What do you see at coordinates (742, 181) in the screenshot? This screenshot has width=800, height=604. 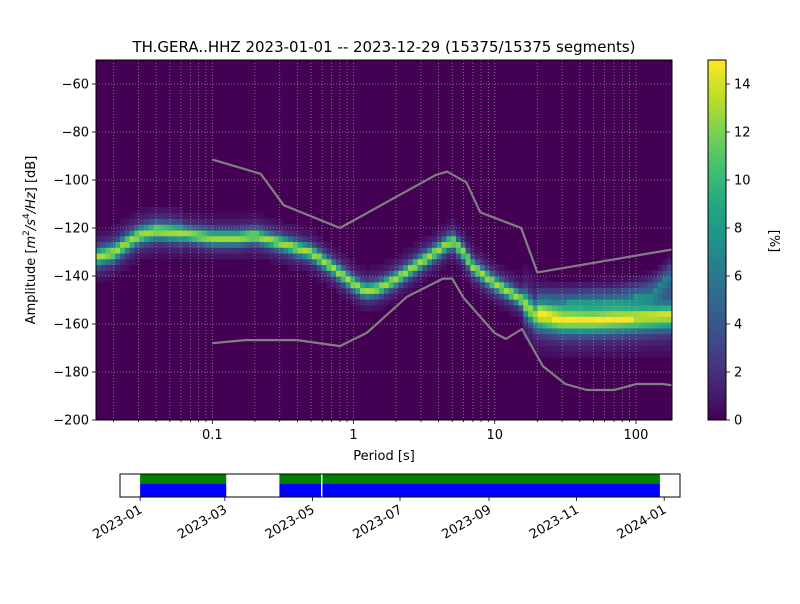 I see `colorbar-tick-label: 10` at bounding box center [742, 181].